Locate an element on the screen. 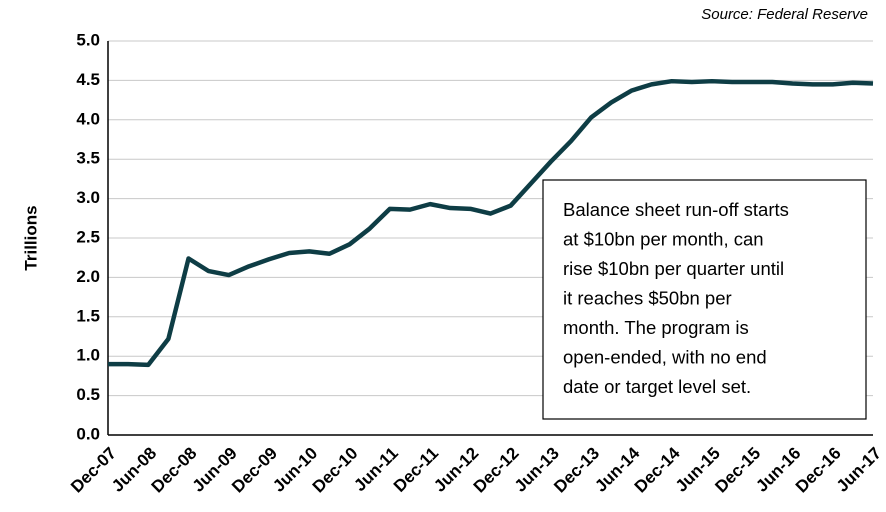  x-tick-label: Dec-10 is located at coordinates (335, 470).